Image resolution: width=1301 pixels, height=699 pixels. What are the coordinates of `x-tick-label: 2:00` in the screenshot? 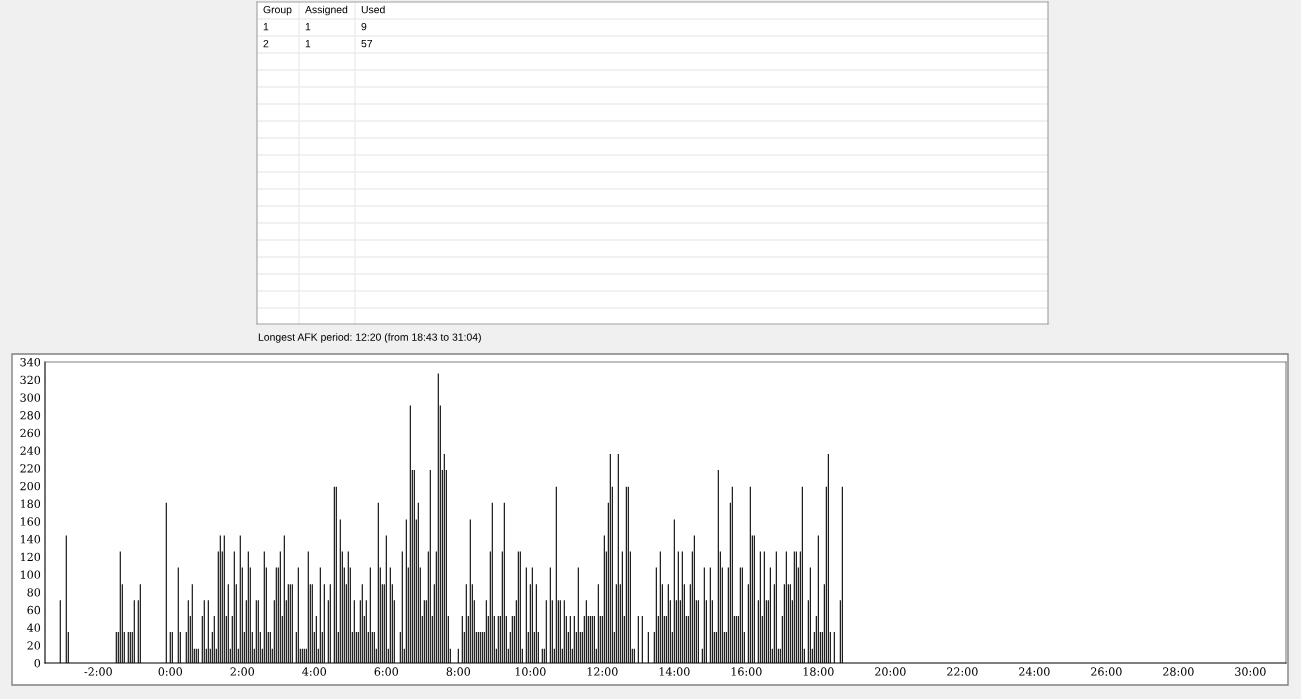 It's located at (242, 671).